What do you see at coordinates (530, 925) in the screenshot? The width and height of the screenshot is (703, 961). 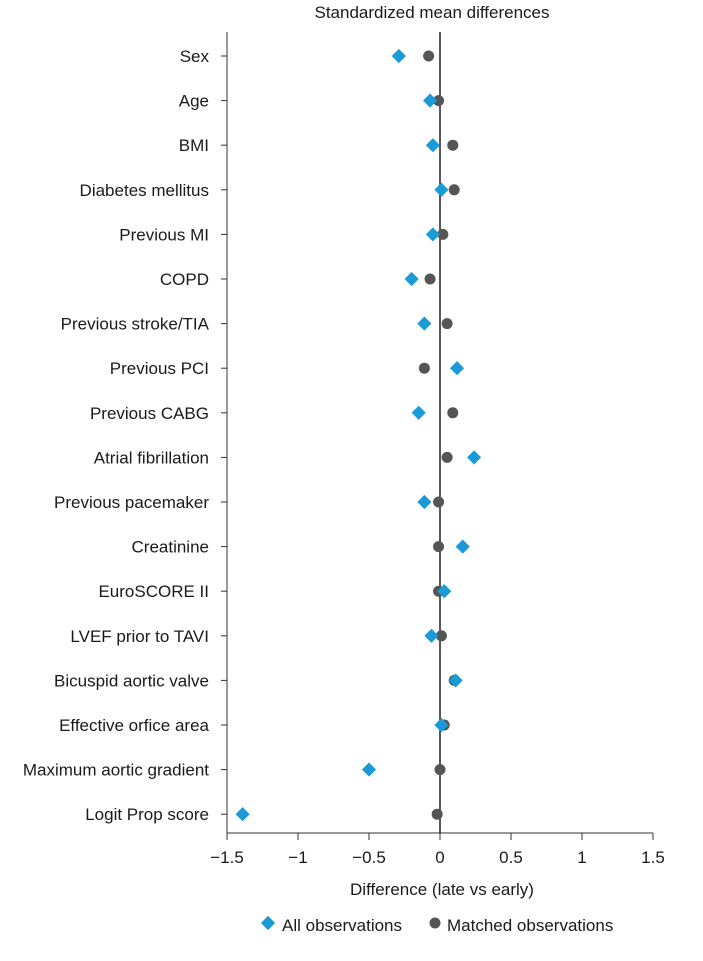 I see `legend-label-matched: Matched observations` at bounding box center [530, 925].